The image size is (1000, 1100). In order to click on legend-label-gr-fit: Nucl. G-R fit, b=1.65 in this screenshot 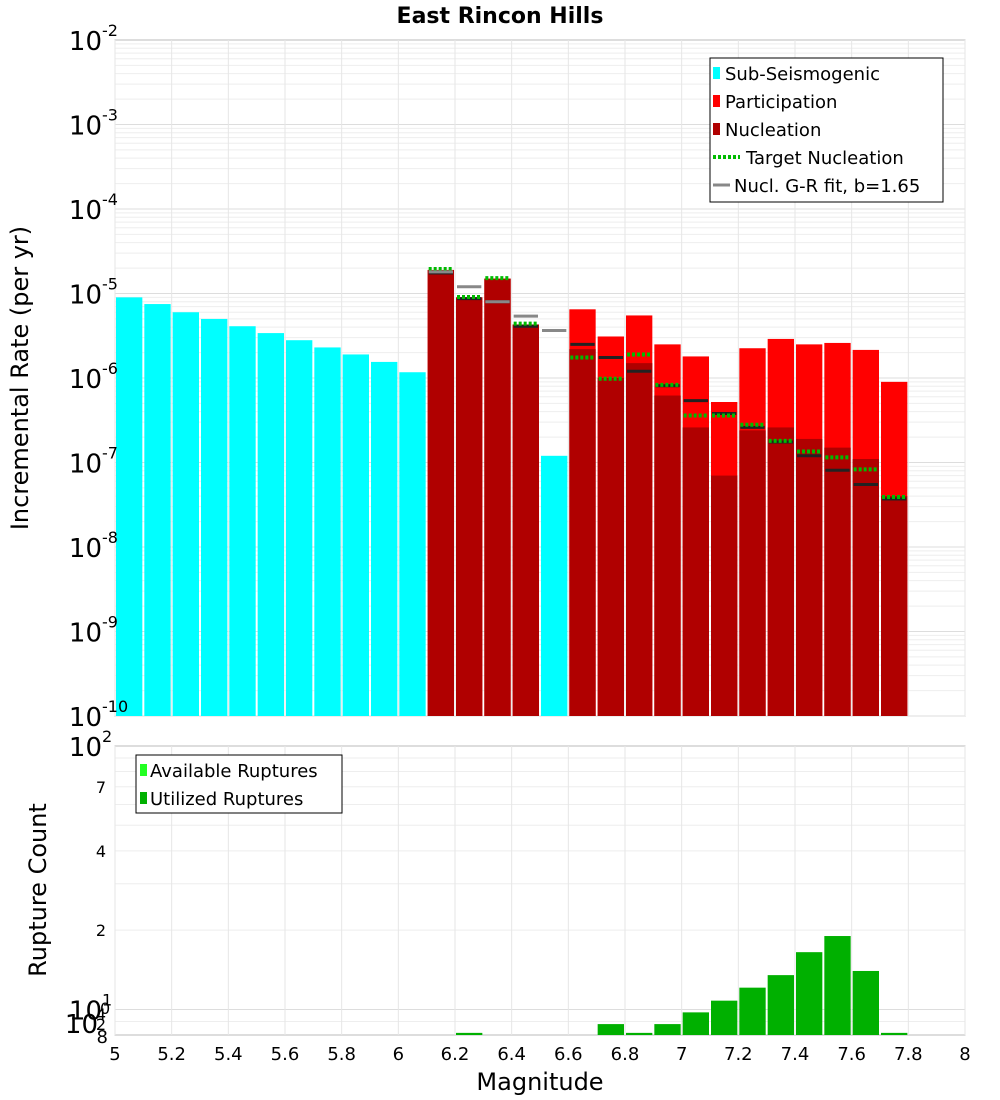, I will do `click(827, 186)`.